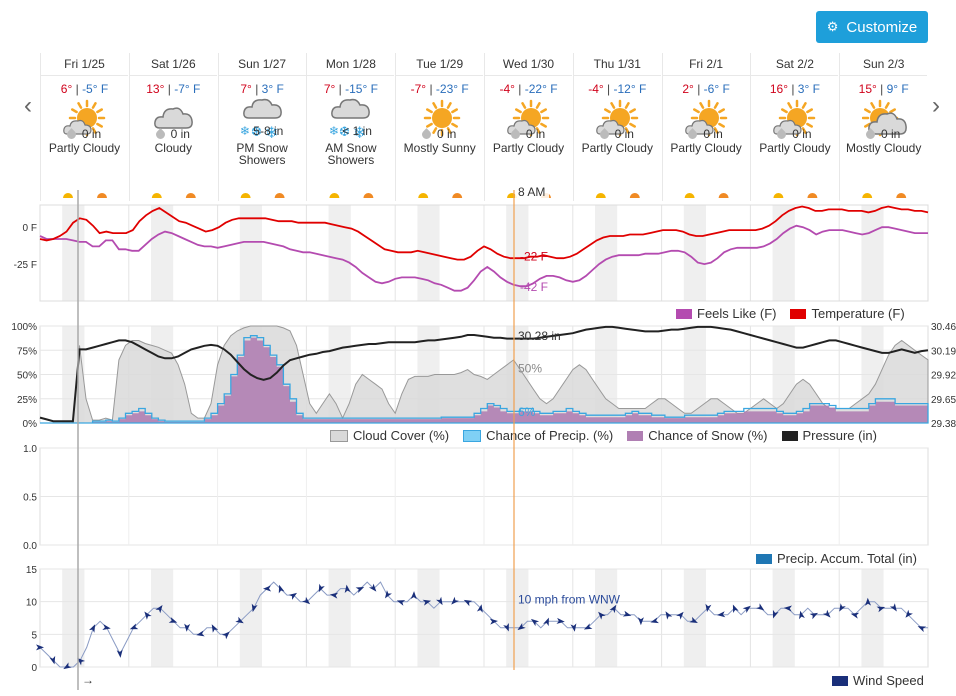 This screenshot has height=696, width=956. What do you see at coordinates (27, 376) in the screenshot?
I see `left-axis-tick: 50%` at bounding box center [27, 376].